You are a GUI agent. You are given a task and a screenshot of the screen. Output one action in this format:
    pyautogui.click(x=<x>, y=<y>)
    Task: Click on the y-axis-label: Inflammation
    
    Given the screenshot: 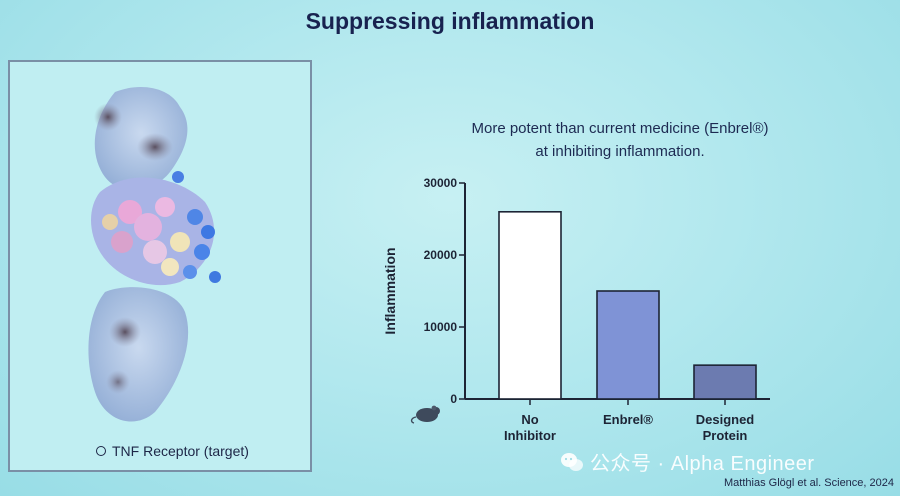 What is the action you would take?
    pyautogui.click(x=390, y=290)
    